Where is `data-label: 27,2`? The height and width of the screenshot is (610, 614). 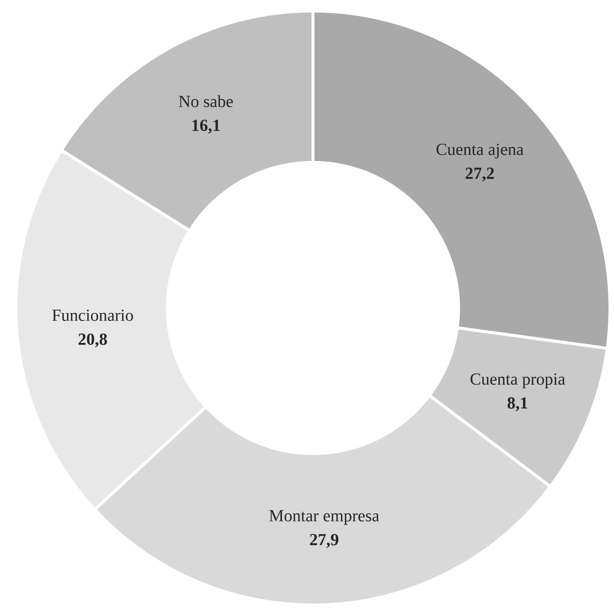 data-label: 27,2 is located at coordinates (480, 175).